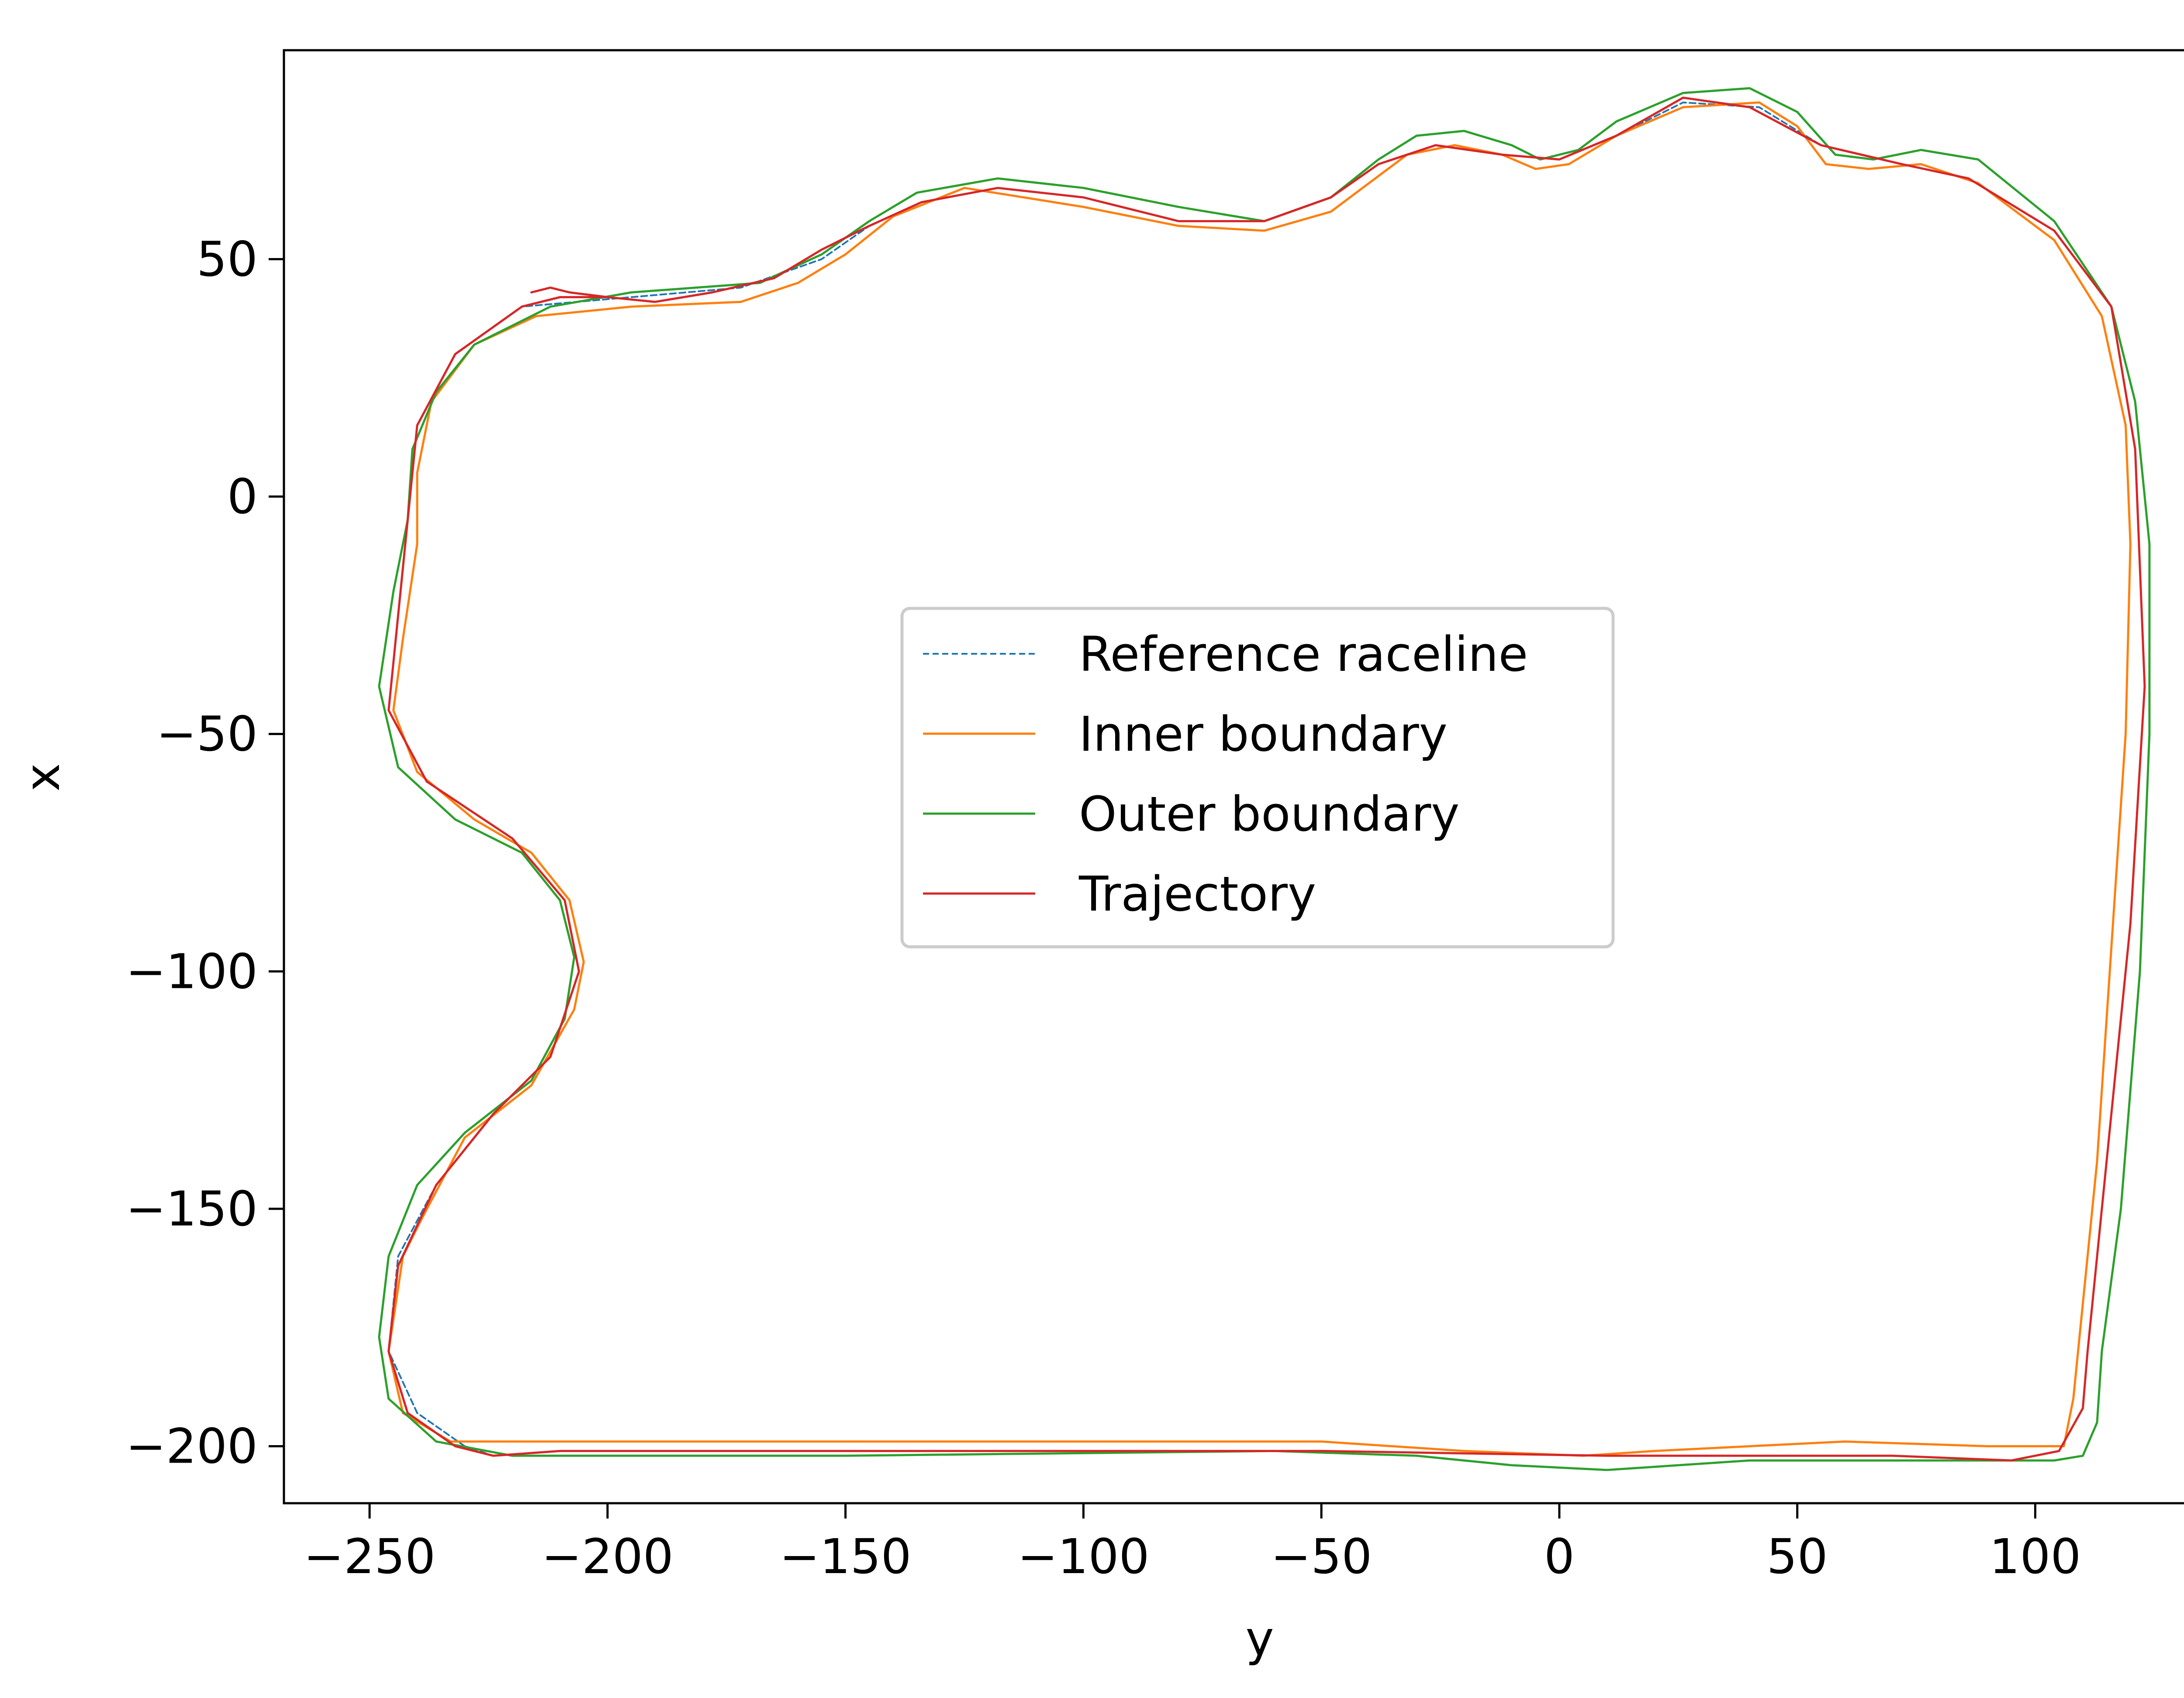 The image size is (2184, 1698). What do you see at coordinates (1192, 1543) in the screenshot?
I see `x-axis-ticks: −250 −200 −150 −100 −50 0 50 100` at bounding box center [1192, 1543].